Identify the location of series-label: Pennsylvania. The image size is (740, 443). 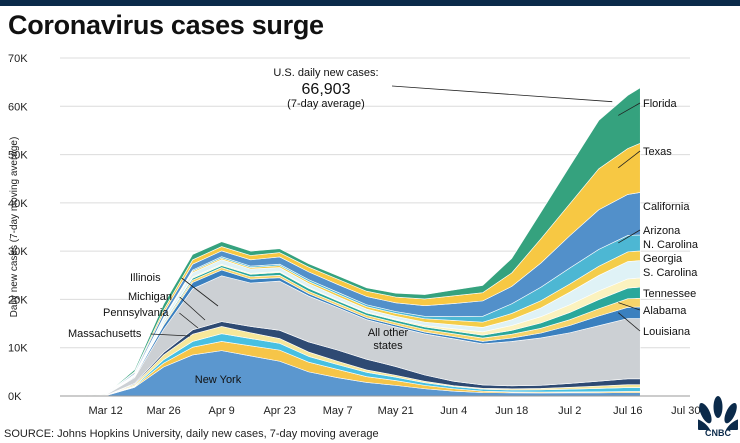
(136, 313).